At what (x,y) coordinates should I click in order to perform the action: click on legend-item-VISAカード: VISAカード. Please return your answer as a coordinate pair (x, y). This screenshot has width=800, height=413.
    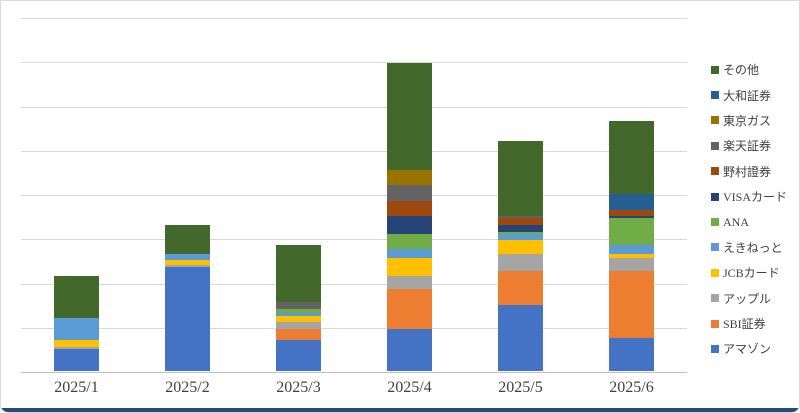
    Looking at the image, I should click on (755, 196).